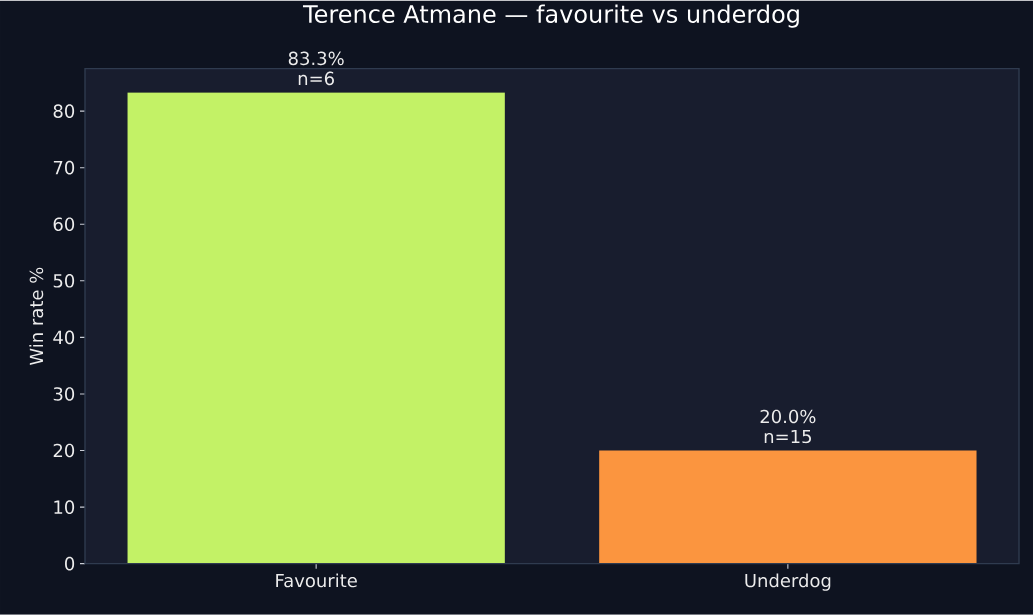 The image size is (1033, 615). What do you see at coordinates (70, 564) in the screenshot?
I see `y-tick-label: 0` at bounding box center [70, 564].